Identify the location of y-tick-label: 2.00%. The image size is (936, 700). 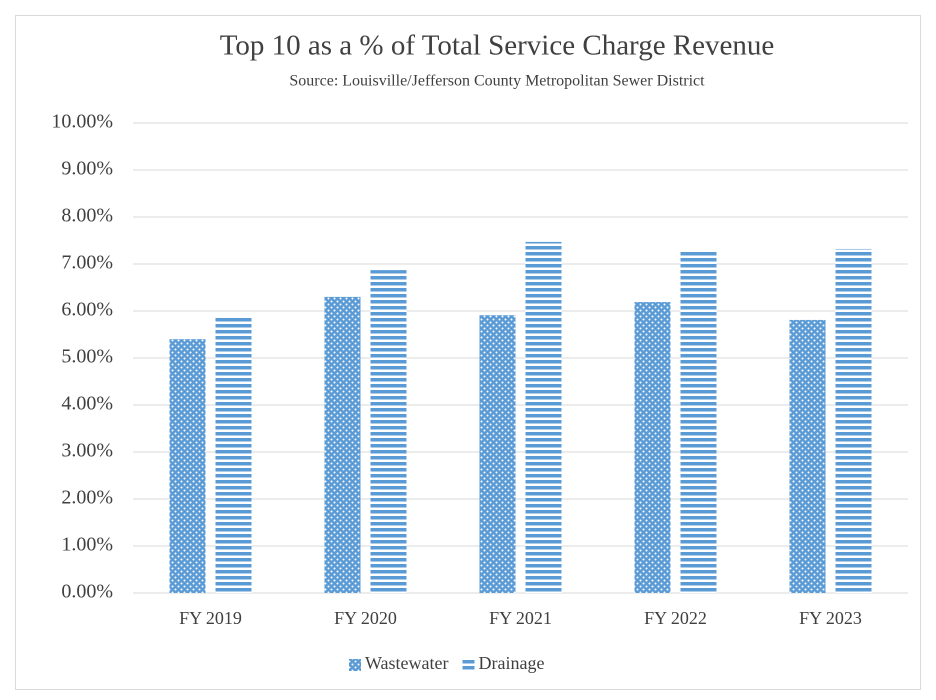
(87, 498).